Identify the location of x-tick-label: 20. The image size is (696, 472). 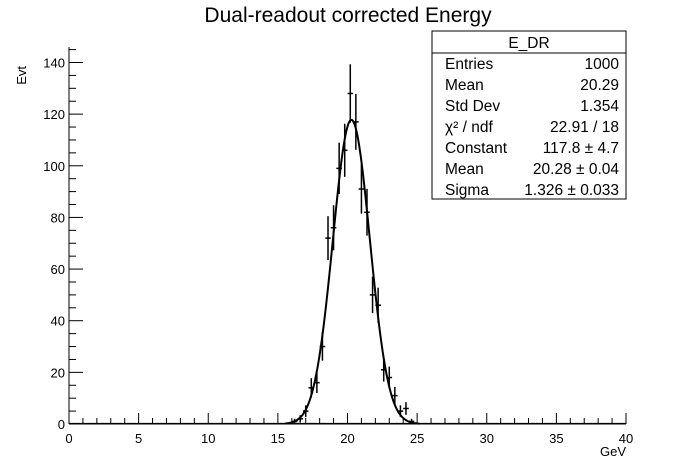
(347, 438).